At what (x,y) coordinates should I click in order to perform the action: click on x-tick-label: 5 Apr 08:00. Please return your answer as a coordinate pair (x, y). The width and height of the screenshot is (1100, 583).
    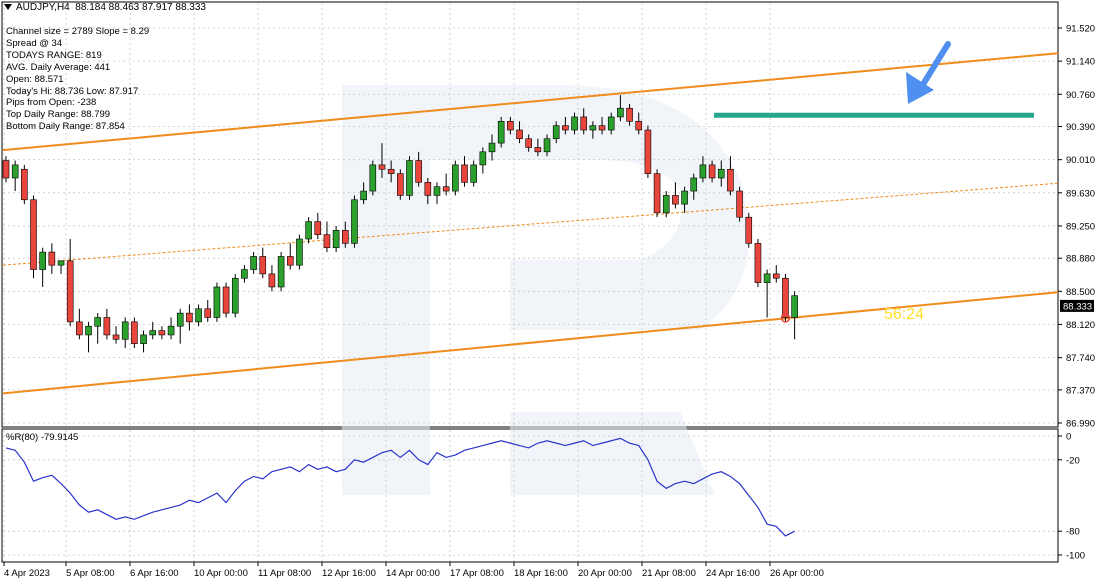
    Looking at the image, I should click on (90, 573).